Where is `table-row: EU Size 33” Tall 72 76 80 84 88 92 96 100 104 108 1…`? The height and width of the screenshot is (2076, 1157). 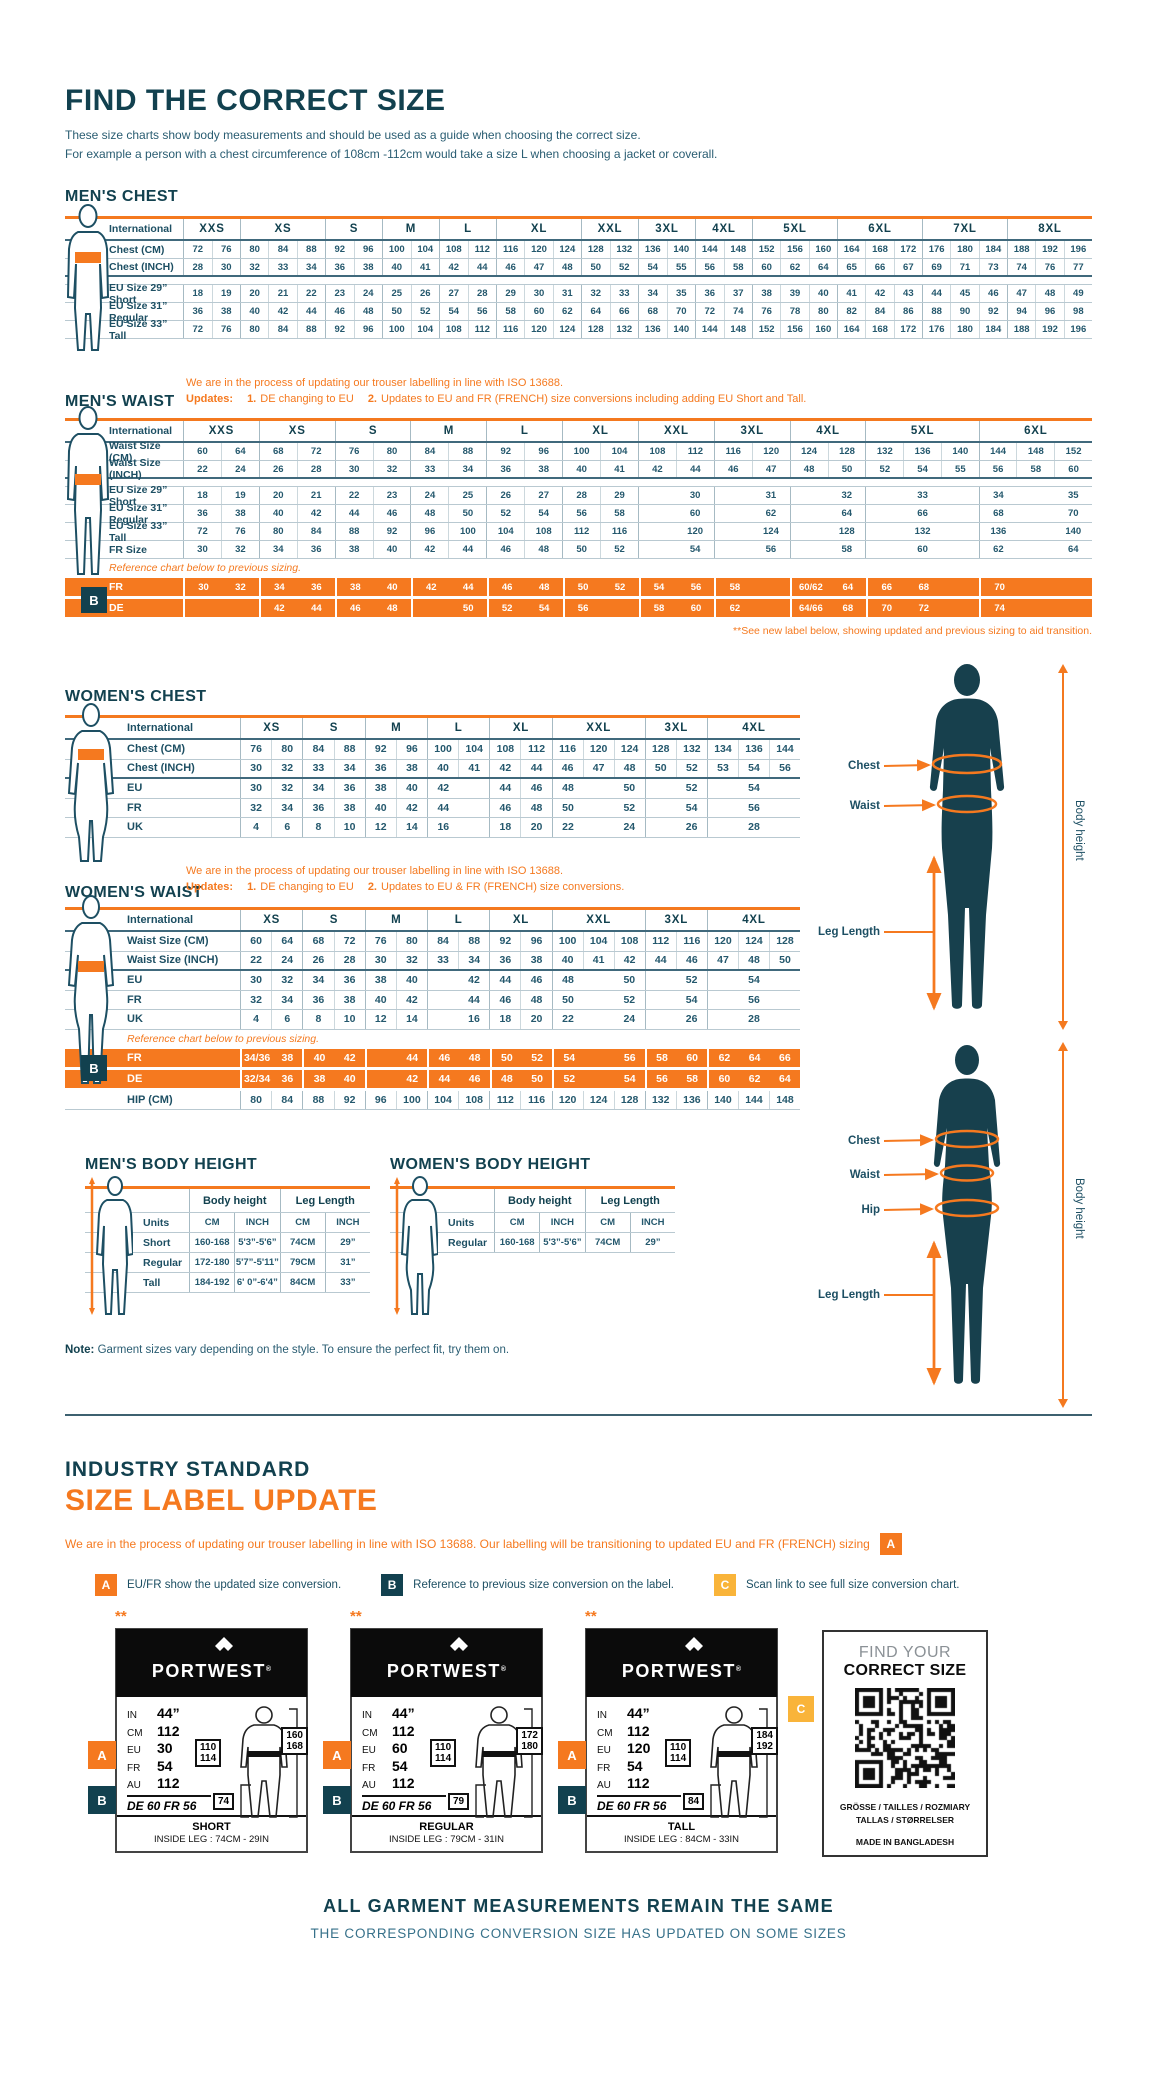
table-row: EU Size 33” Tall 72 76 80 84 88 92 96 100 104 108 1… is located at coordinates (578, 329).